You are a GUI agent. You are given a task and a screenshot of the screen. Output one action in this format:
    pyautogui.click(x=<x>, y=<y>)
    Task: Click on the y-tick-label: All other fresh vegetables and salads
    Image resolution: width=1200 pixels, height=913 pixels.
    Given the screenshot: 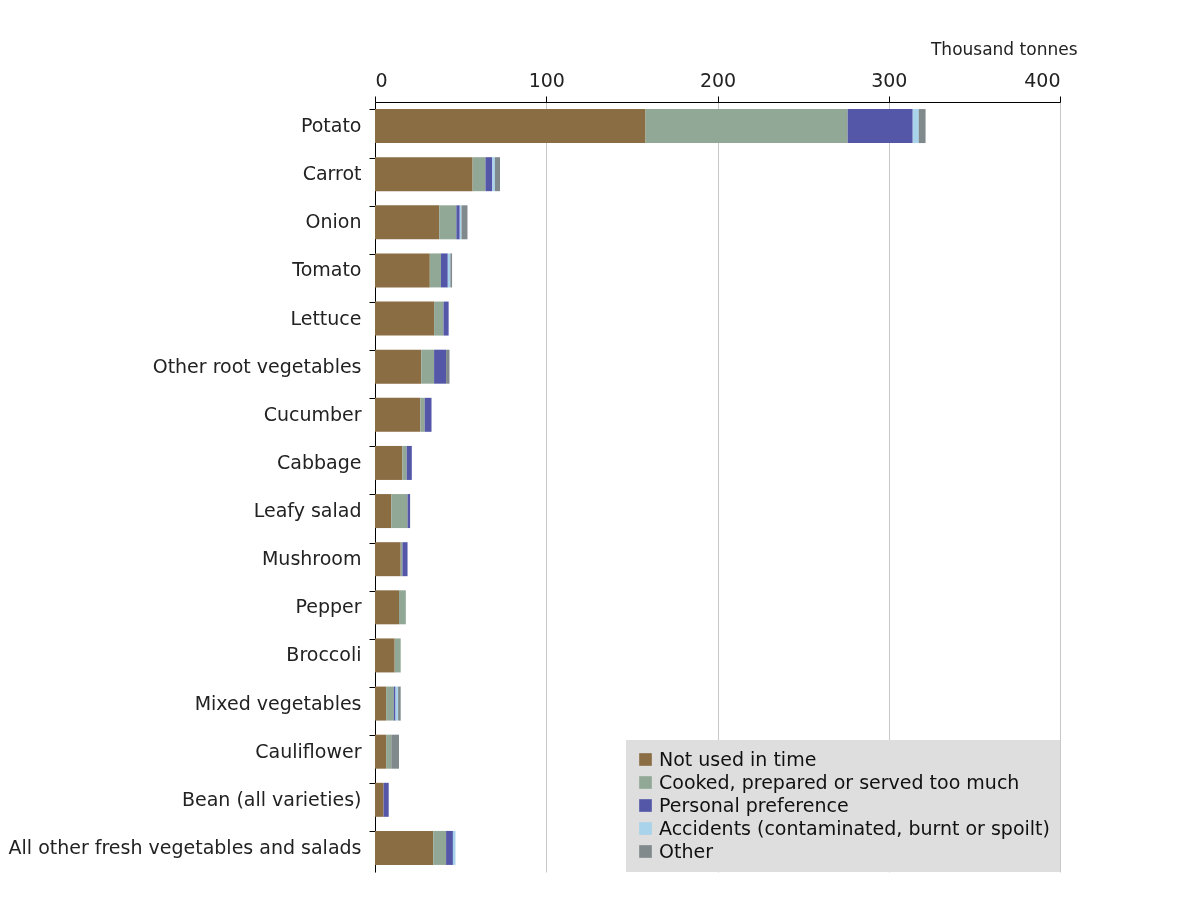 What is the action you would take?
    pyautogui.click(x=185, y=846)
    